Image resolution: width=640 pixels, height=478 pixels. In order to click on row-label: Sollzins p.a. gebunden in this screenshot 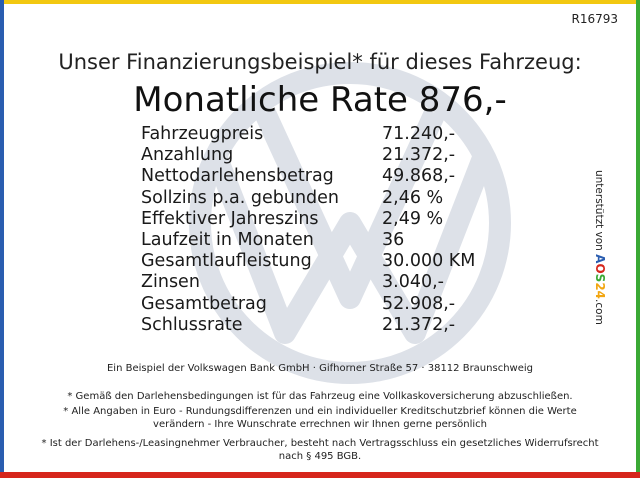, I will do `click(240, 197)`.